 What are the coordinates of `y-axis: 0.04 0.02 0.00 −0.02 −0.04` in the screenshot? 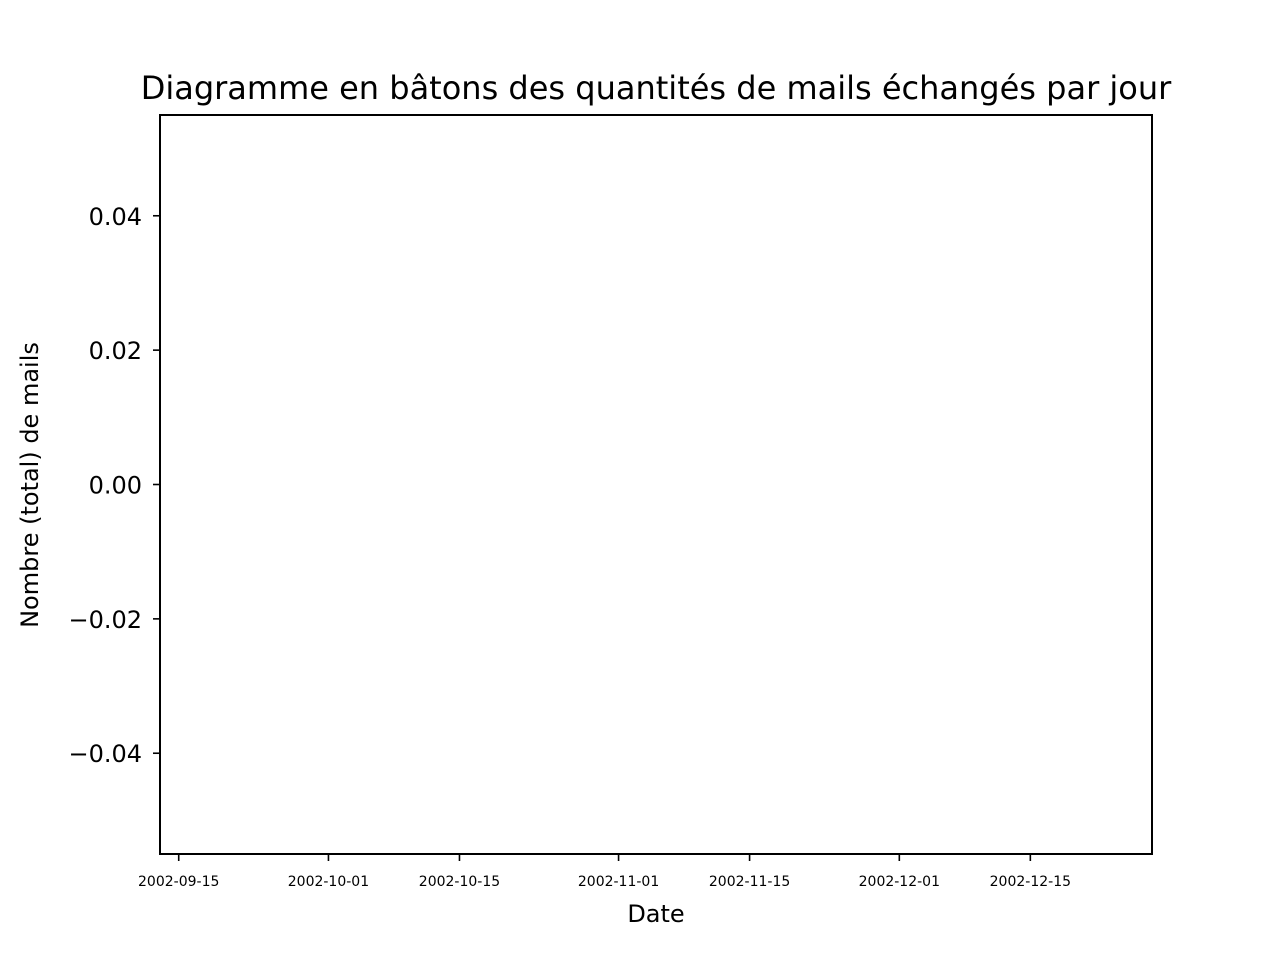 It's located at (114, 485).